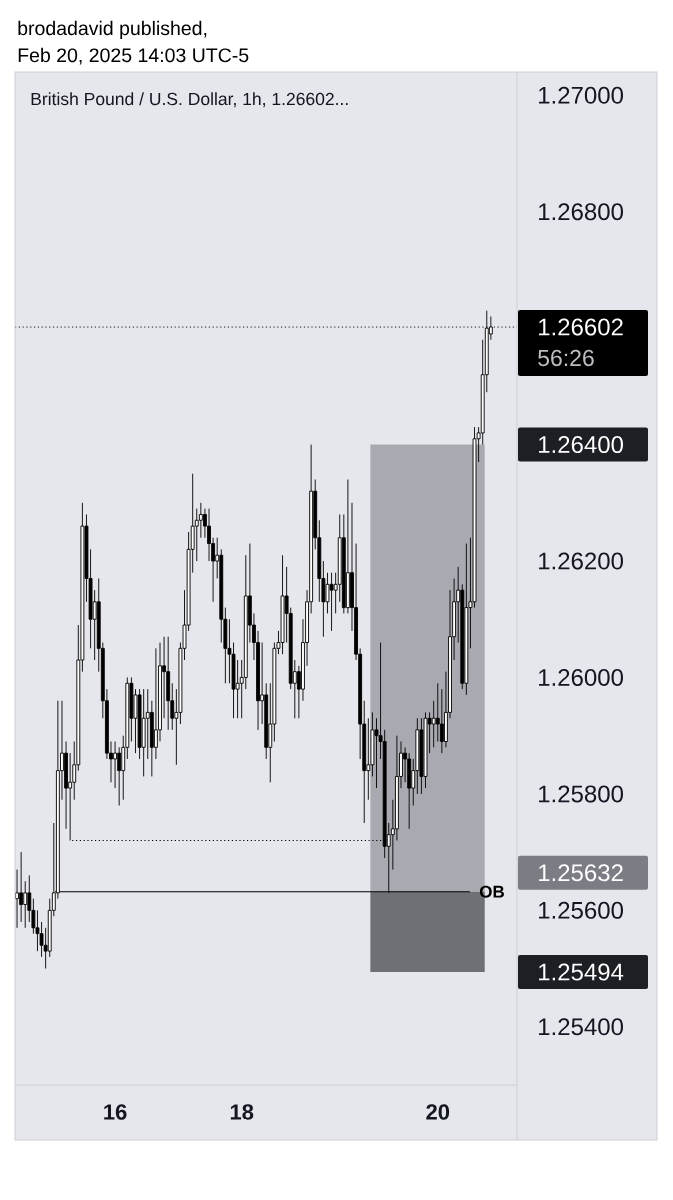  What do you see at coordinates (581, 873) in the screenshot?
I see `text: 1.25632` at bounding box center [581, 873].